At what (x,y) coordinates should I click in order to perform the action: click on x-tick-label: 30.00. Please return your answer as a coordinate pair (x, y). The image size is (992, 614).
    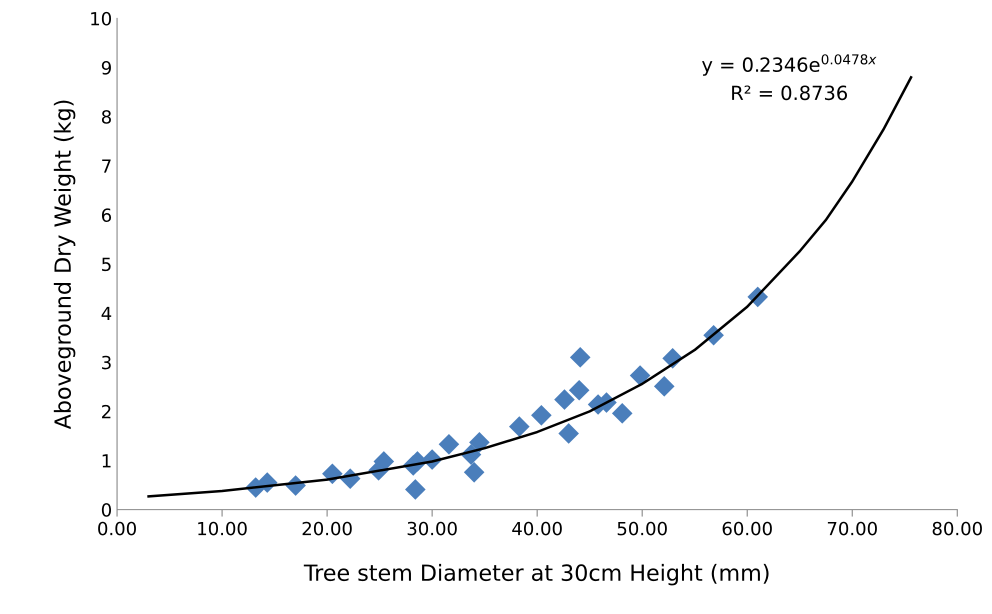
    Looking at the image, I should click on (432, 529).